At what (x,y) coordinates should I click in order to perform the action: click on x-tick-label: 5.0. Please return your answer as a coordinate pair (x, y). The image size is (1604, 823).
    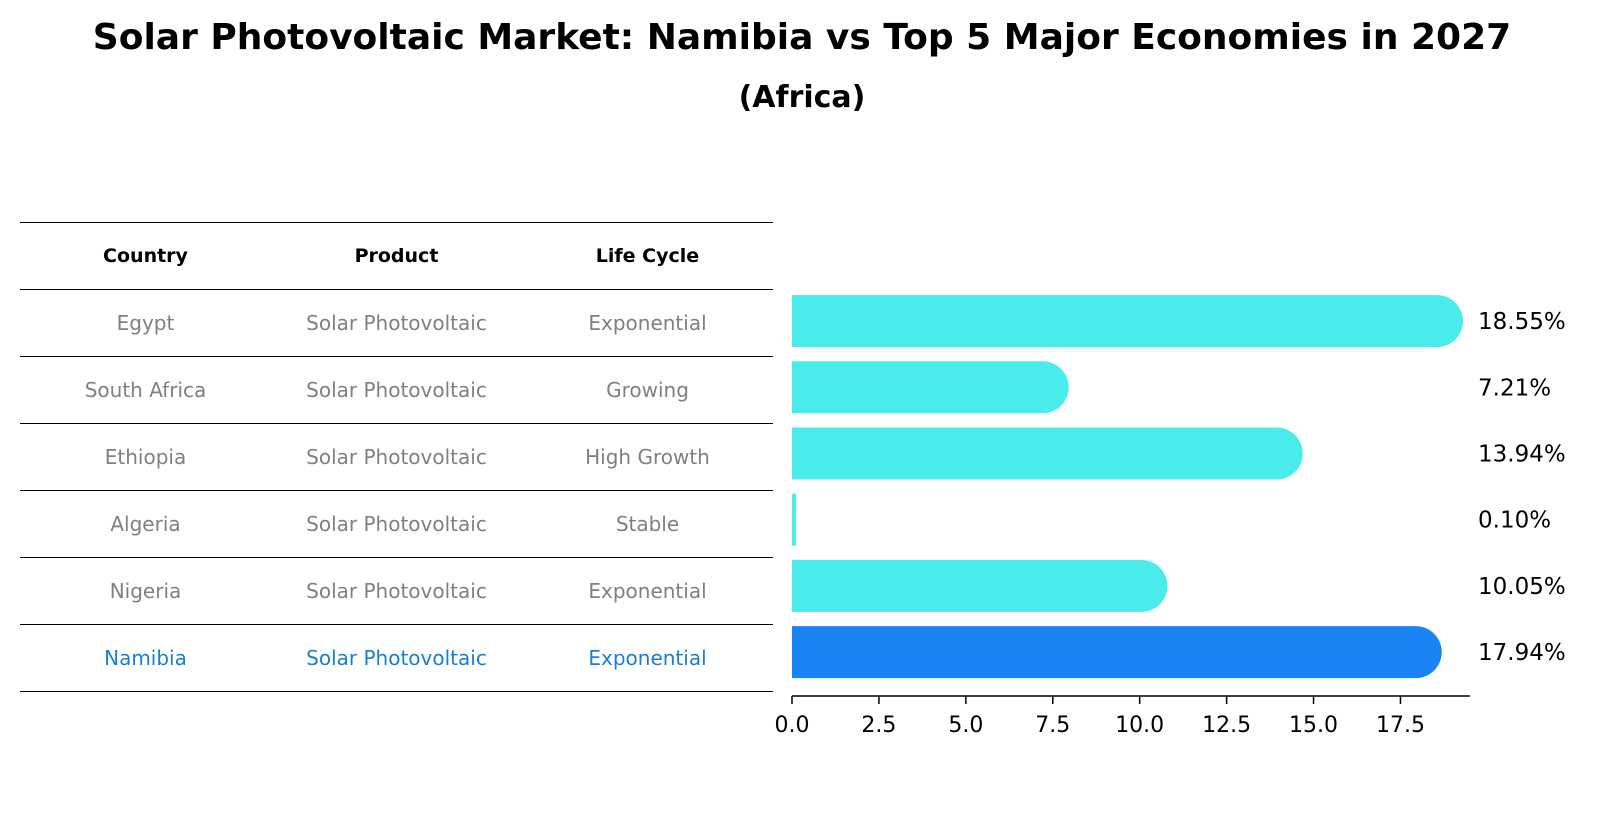
    Looking at the image, I should click on (965, 725).